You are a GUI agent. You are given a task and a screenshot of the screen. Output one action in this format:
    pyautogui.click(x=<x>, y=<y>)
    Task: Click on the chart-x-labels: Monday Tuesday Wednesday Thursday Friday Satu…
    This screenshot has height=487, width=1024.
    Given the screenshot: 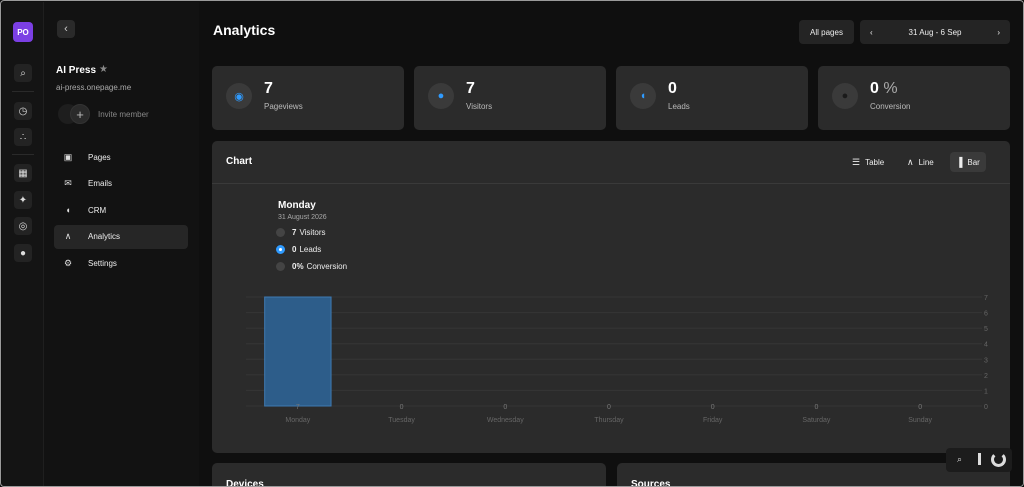 What is the action you would take?
    pyautogui.click(x=608, y=420)
    